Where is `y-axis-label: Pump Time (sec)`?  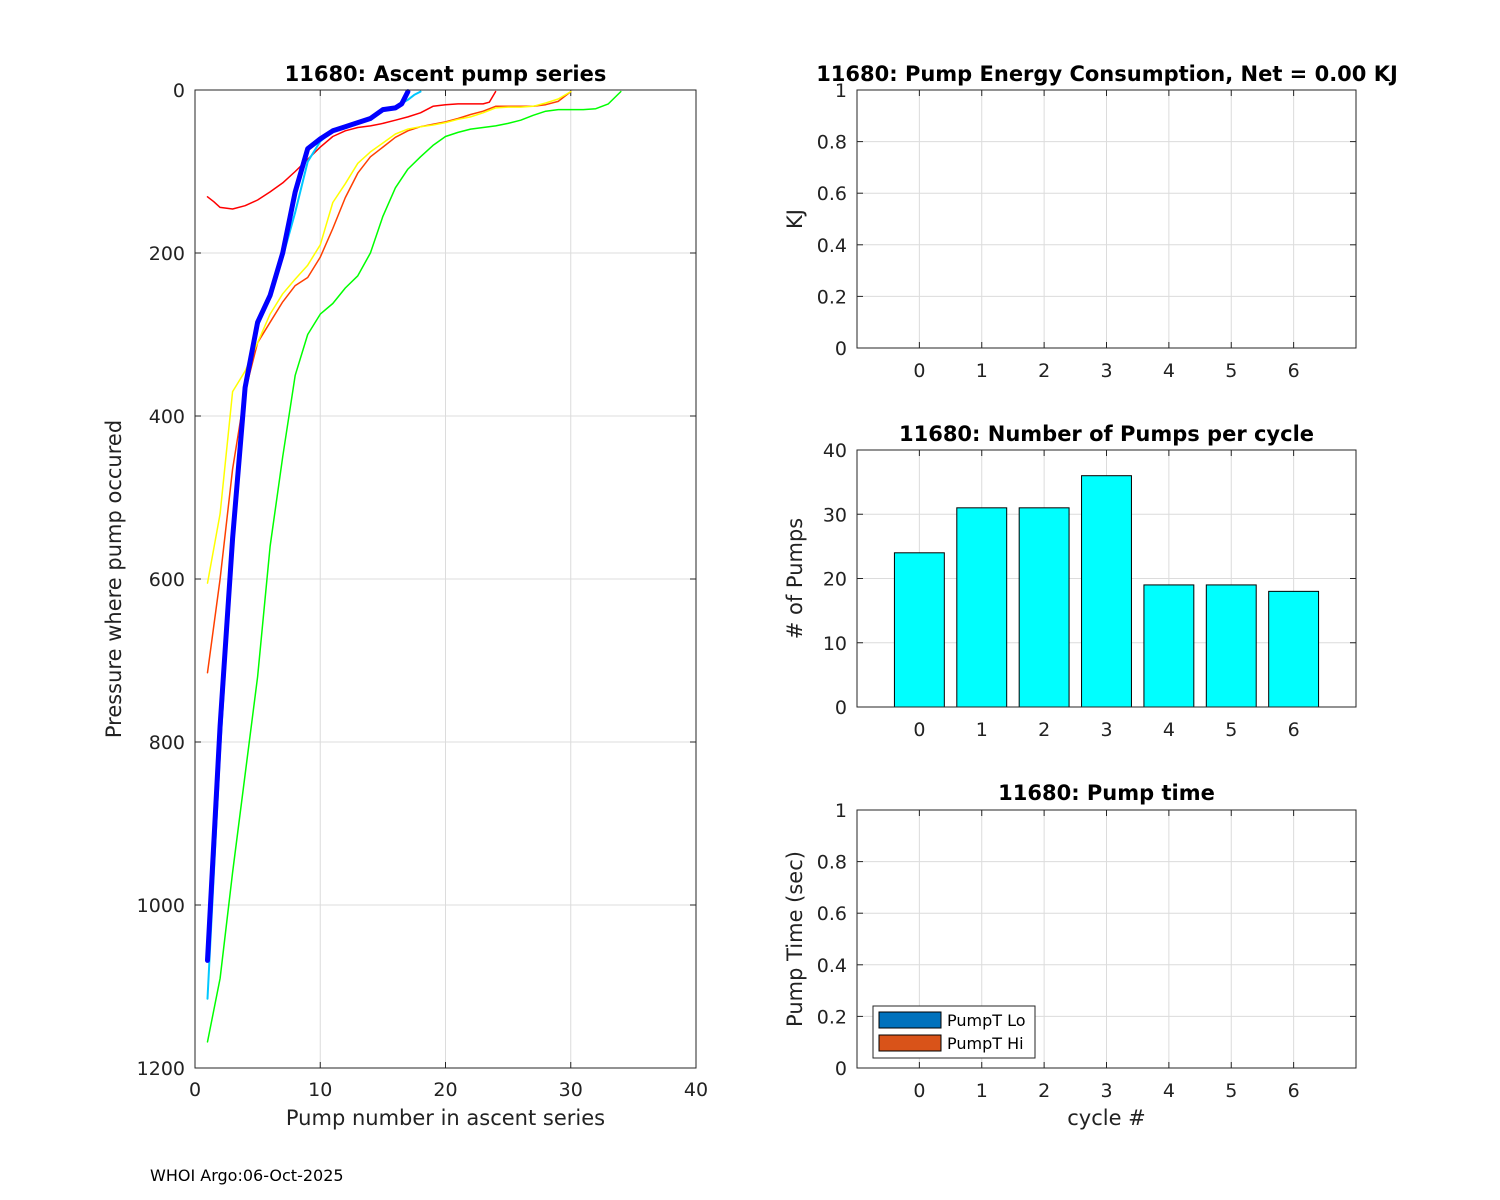
y-axis-label: Pump Time (sec) is located at coordinates (795, 939).